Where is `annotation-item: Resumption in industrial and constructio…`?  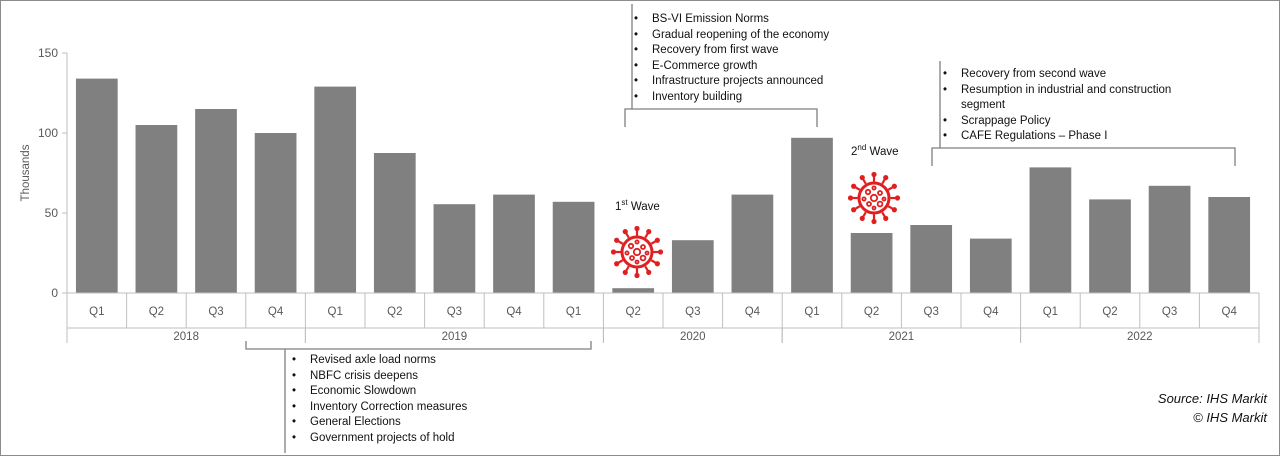
annotation-item: Resumption in industrial and constructio… is located at coordinates (1069, 98).